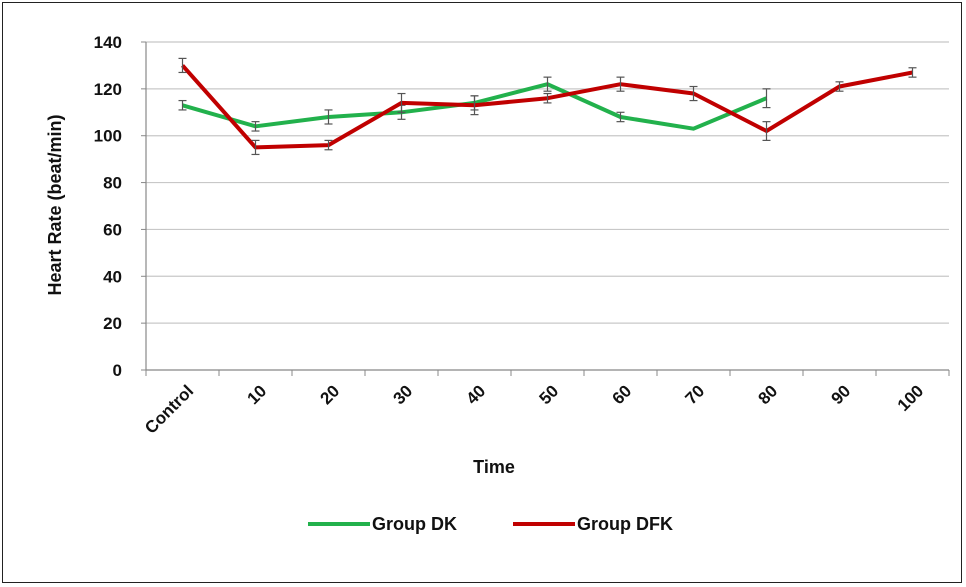  What do you see at coordinates (768, 394) in the screenshot?
I see `x-tick-label-80: 80` at bounding box center [768, 394].